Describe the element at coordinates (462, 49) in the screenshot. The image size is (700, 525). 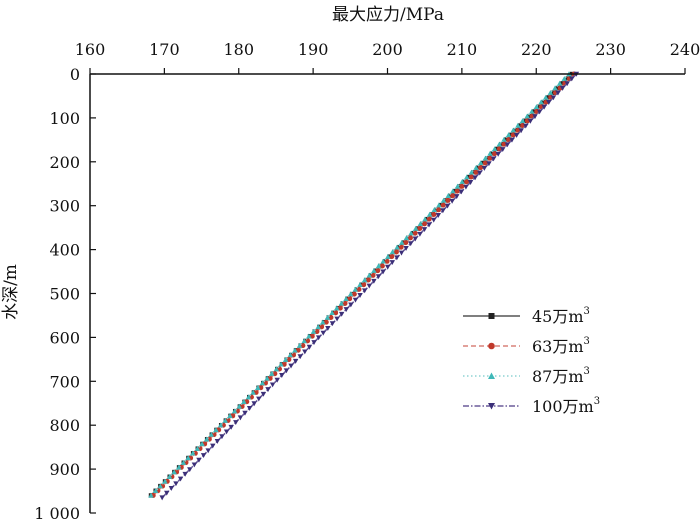
I see `x-tick-label: 210` at that location.